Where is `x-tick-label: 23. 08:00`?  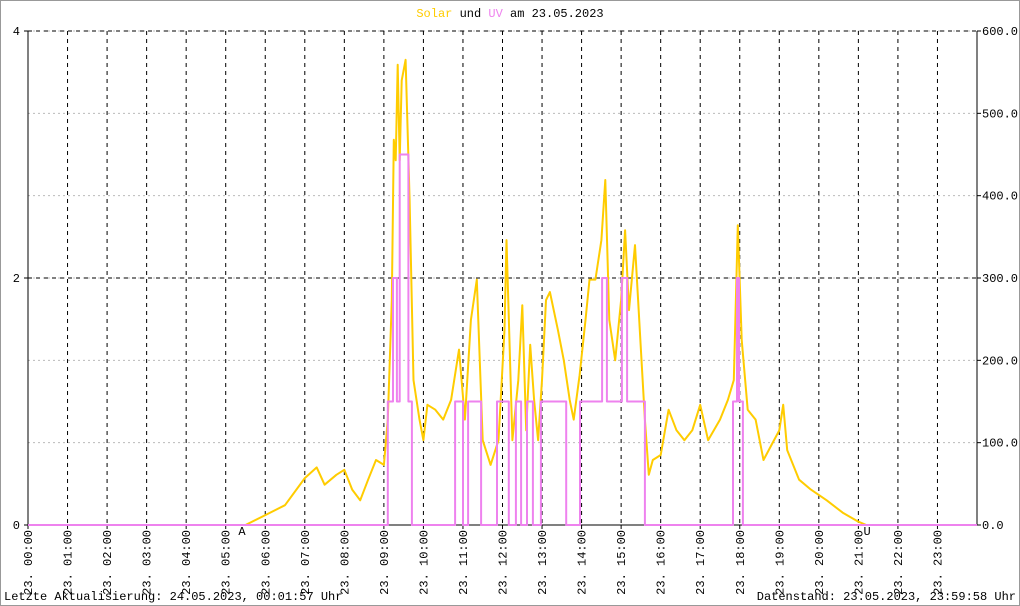 x-tick-label: 23. 08:00 is located at coordinates (345, 562).